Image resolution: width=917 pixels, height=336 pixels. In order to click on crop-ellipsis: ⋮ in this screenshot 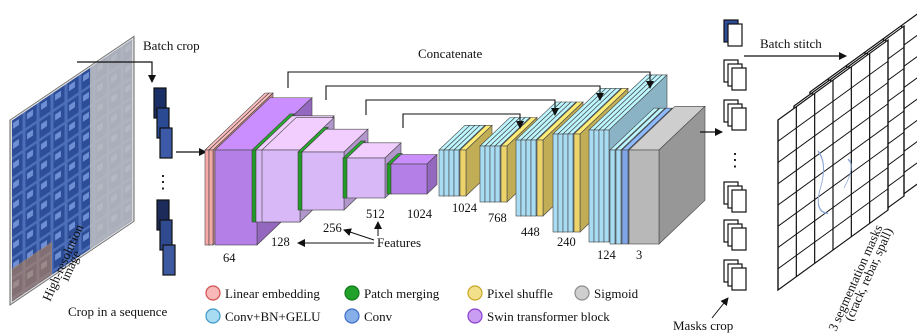, I will do `click(163, 182)`.